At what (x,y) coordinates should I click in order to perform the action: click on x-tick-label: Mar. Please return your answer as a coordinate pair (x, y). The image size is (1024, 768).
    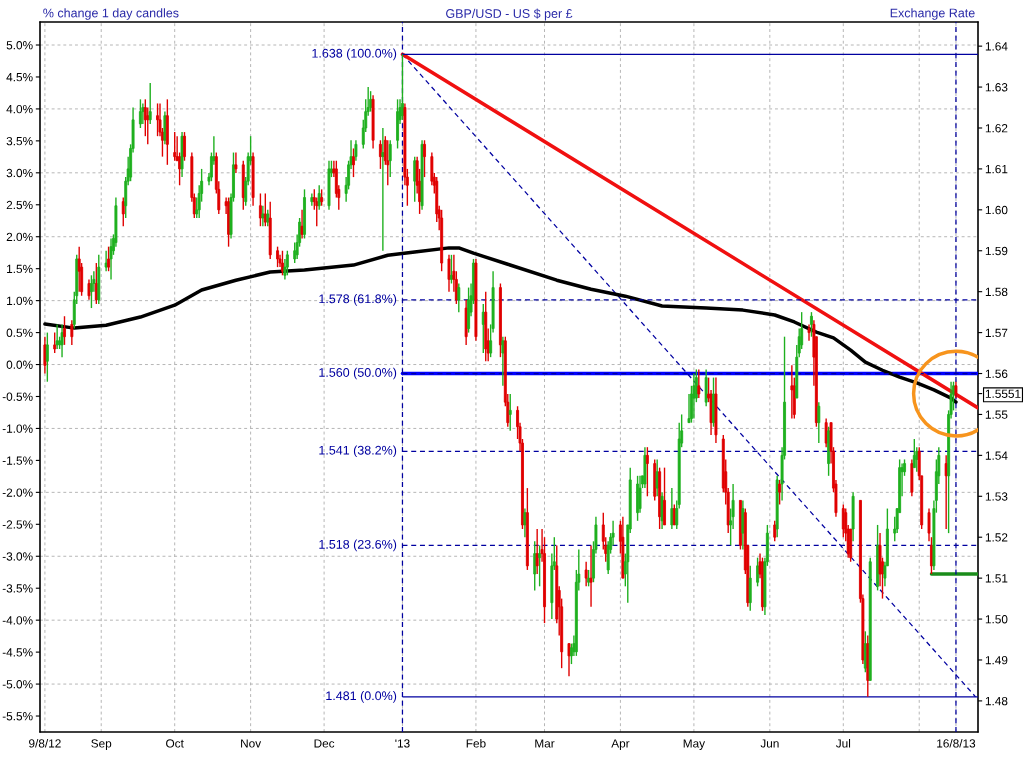
    Looking at the image, I should click on (545, 743).